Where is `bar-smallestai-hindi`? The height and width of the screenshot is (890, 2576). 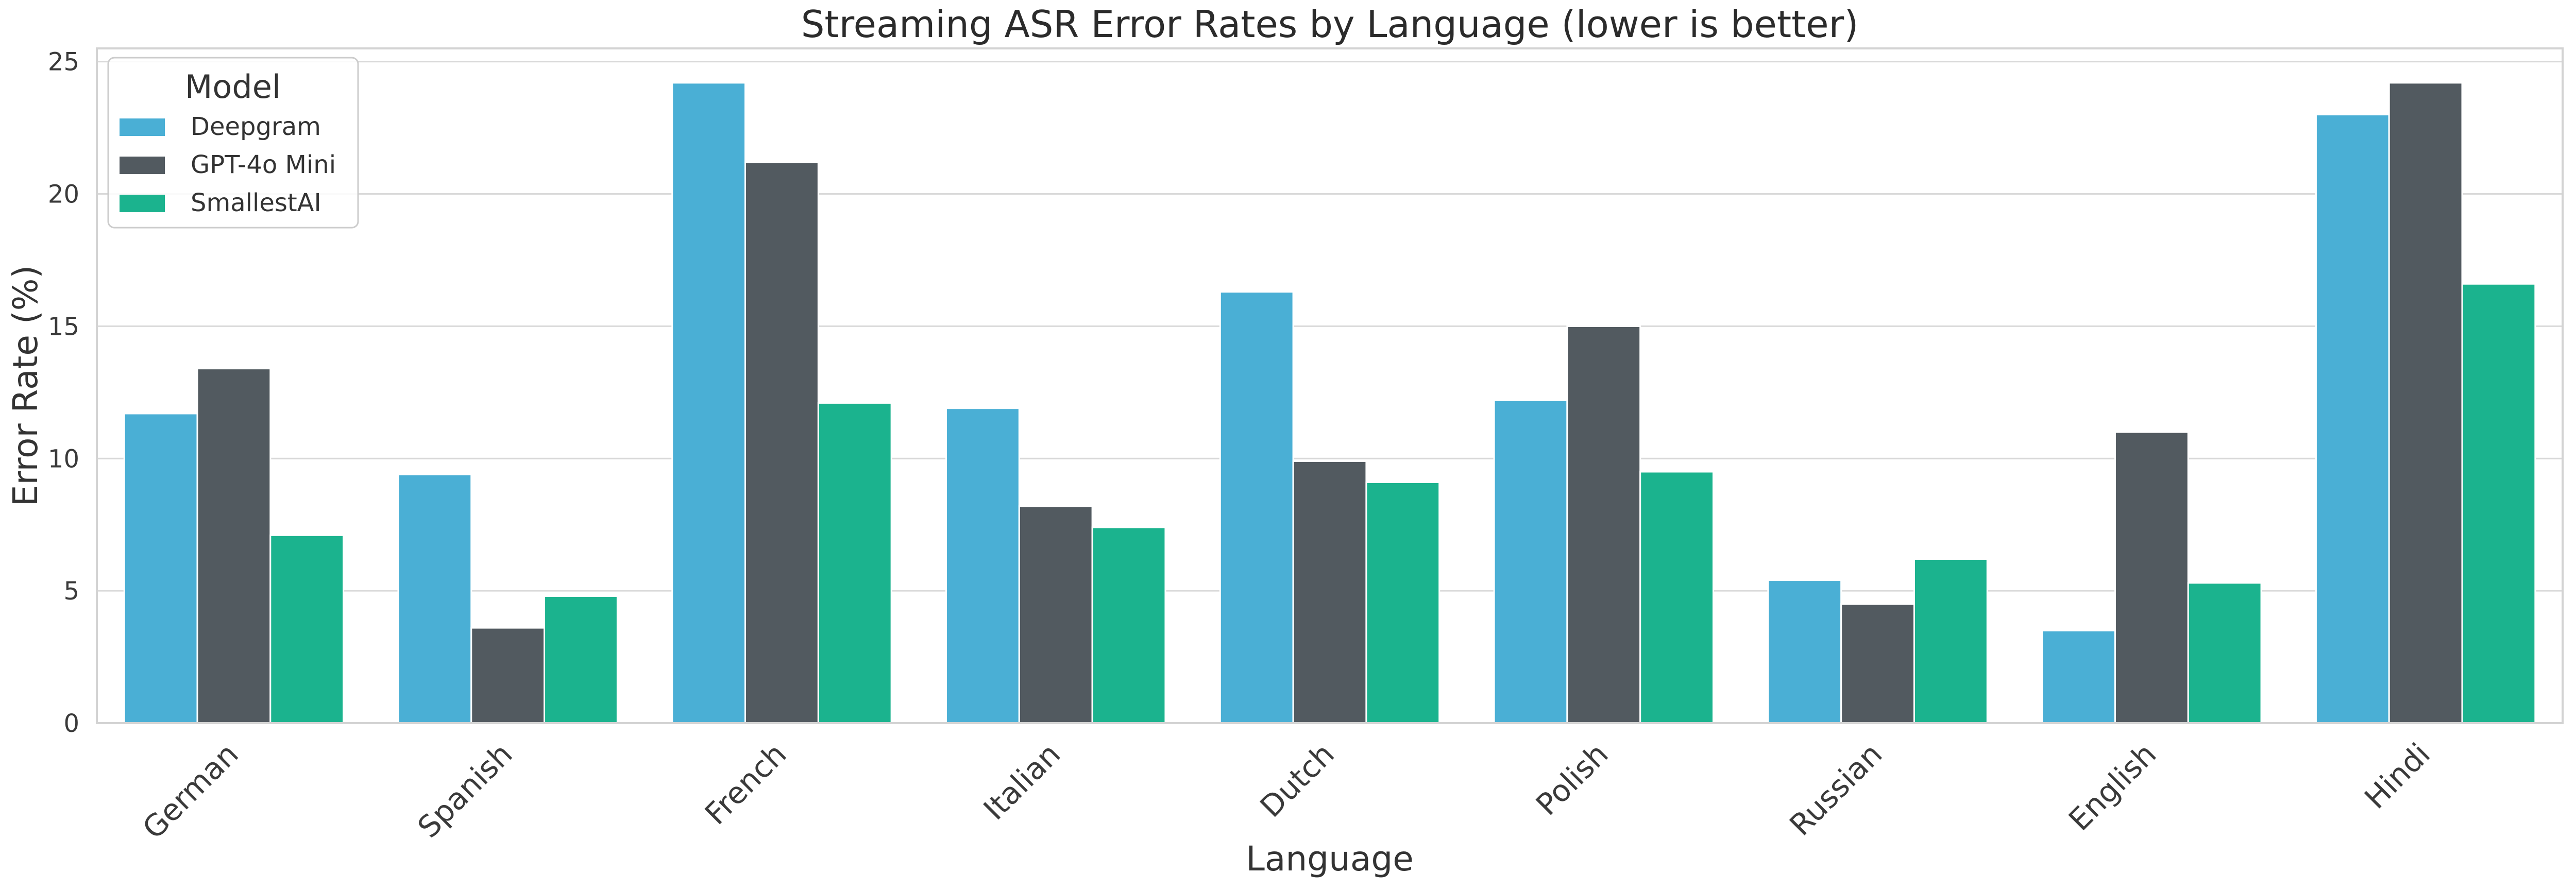 bar-smallestai-hindi is located at coordinates (2498, 503).